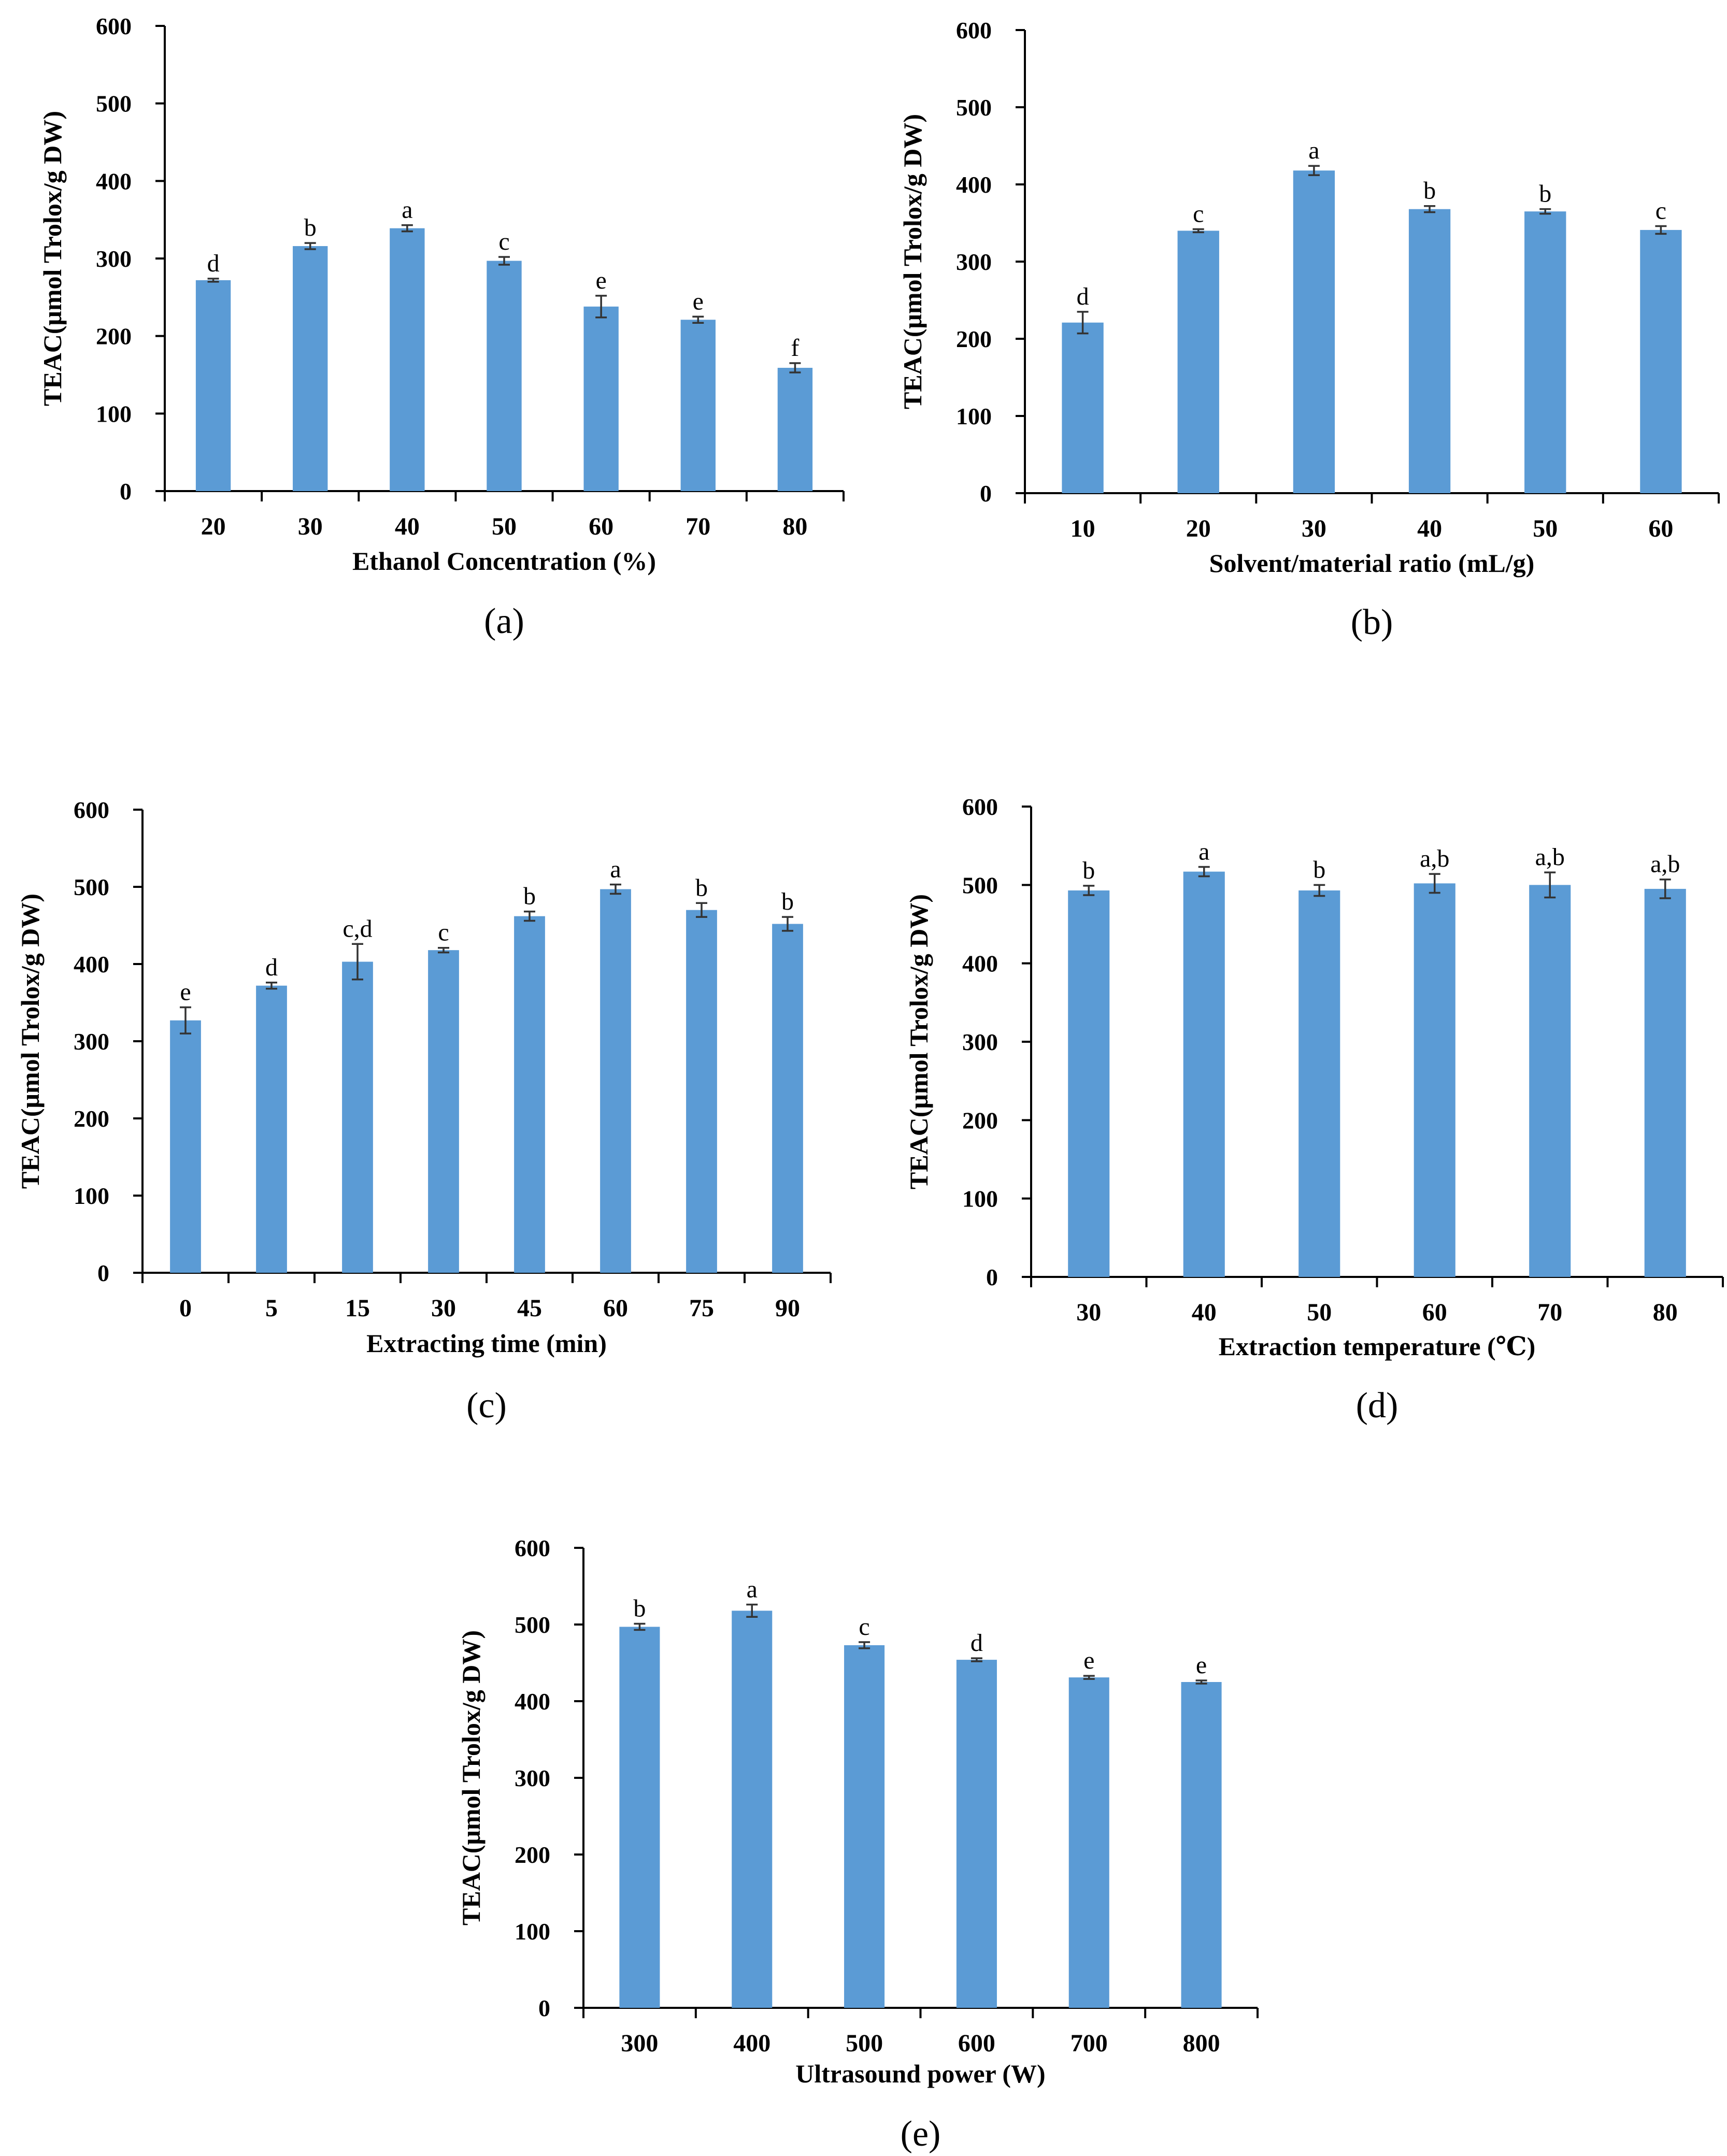 This screenshot has width=1727, height=2156. Describe the element at coordinates (272, 1308) in the screenshot. I see `x-tick-label: 5` at that location.